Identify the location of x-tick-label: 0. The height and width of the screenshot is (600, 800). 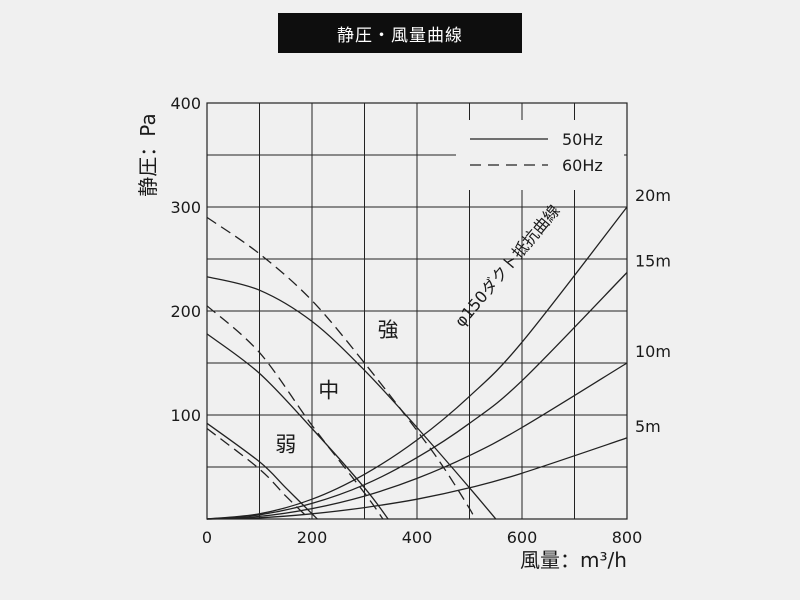
(207, 537).